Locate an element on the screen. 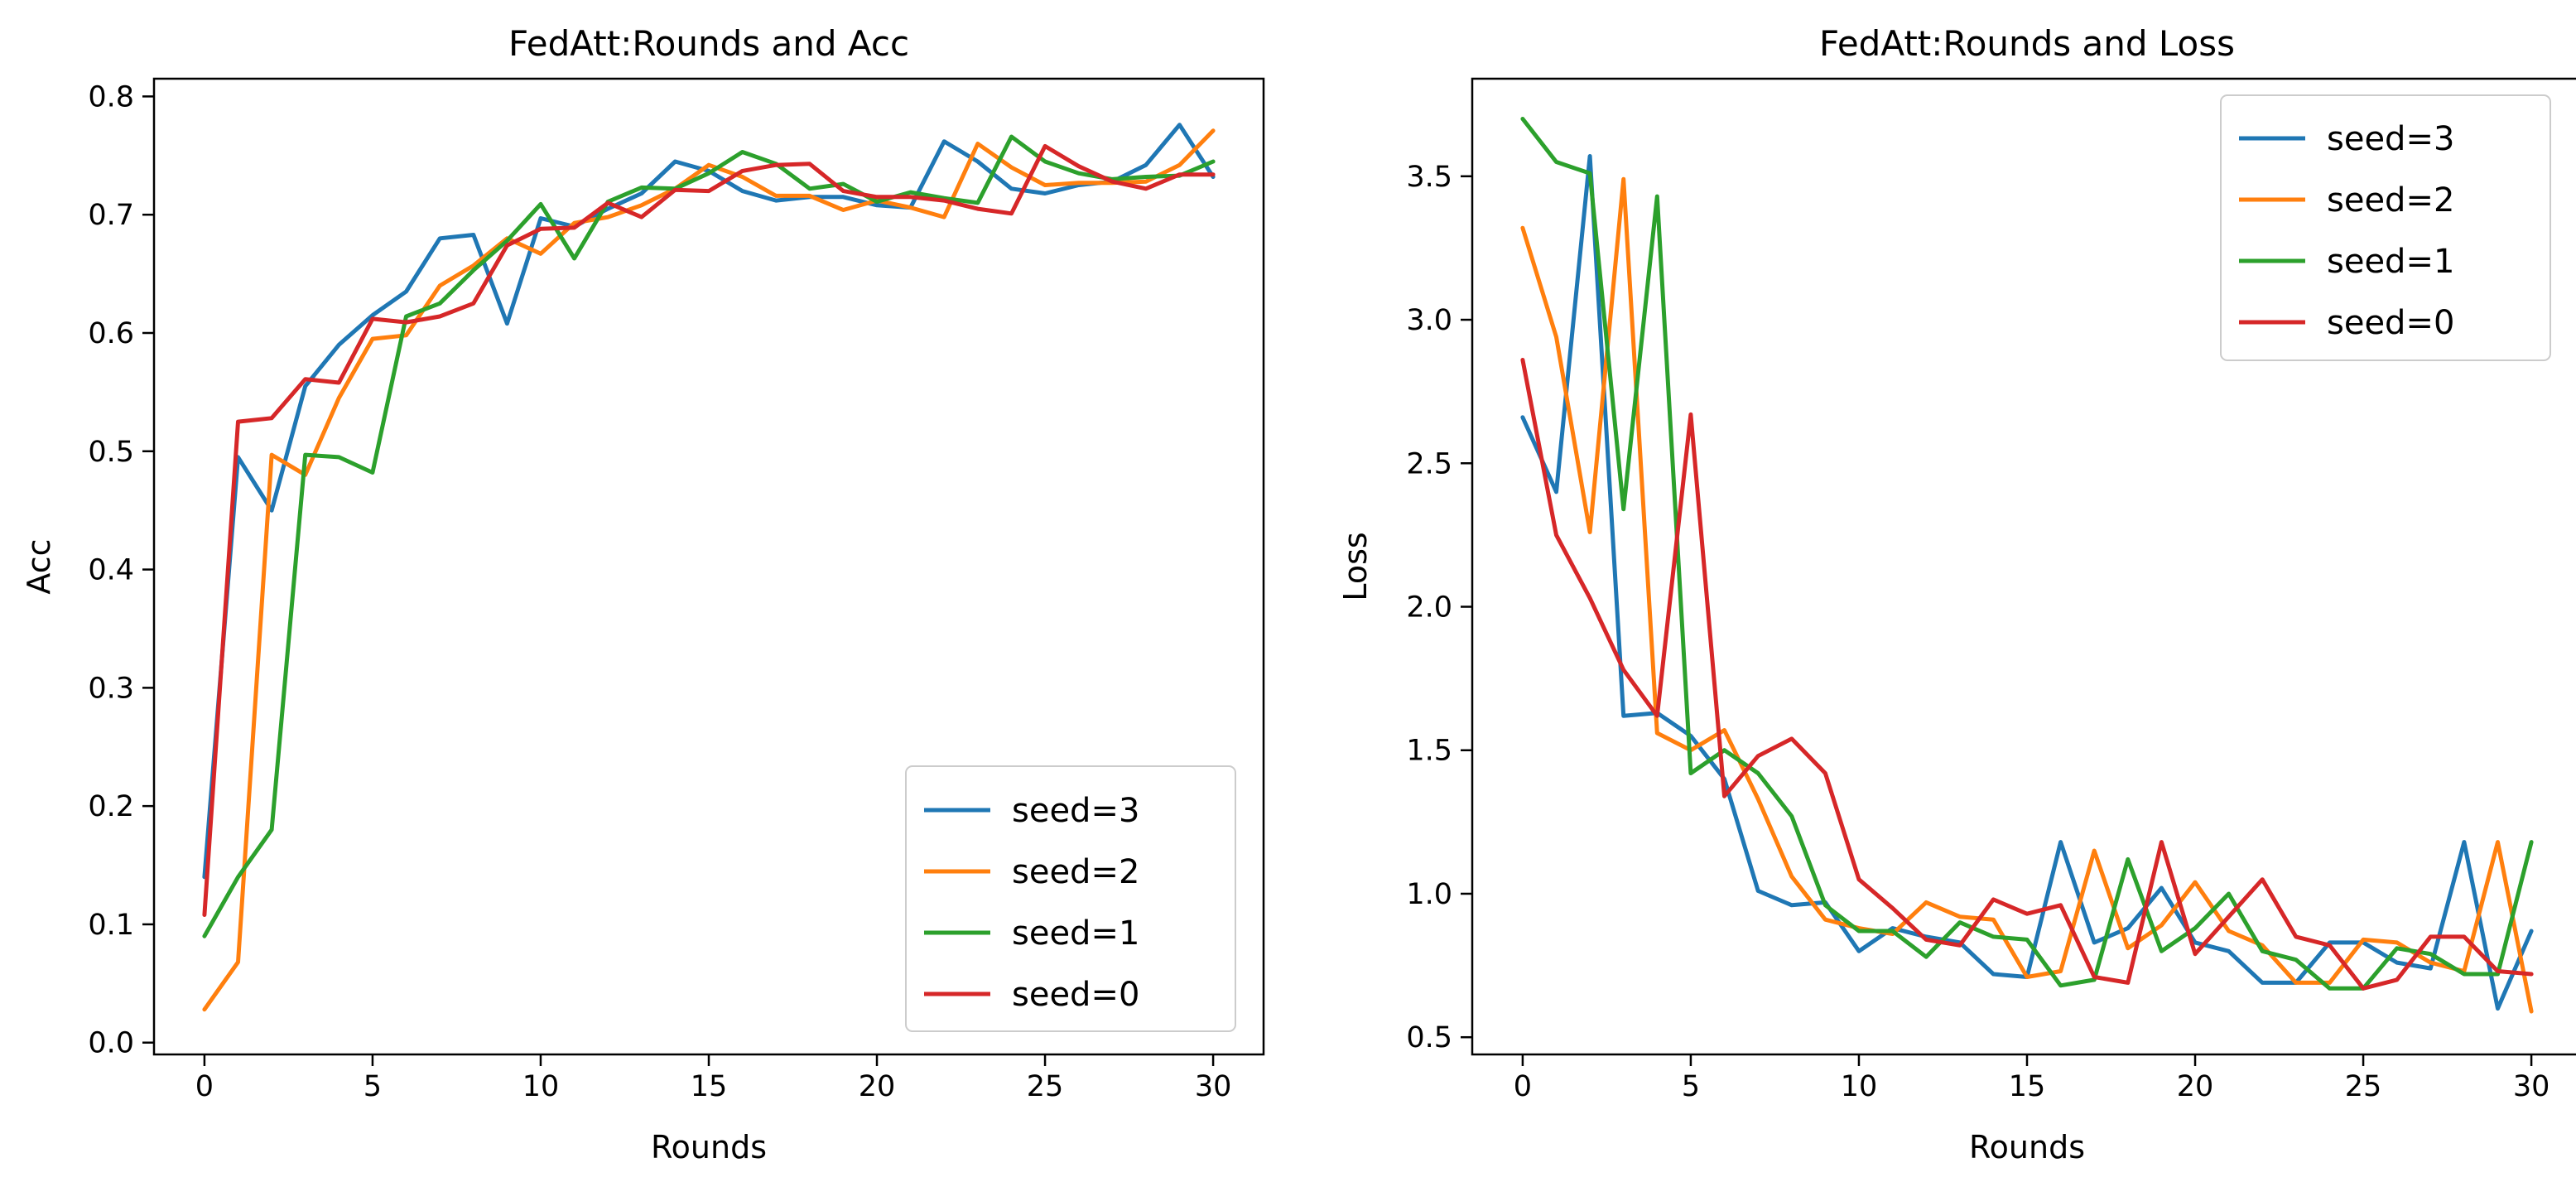 Image resolution: width=2576 pixels, height=1182 pixels. loss-x-tick-label: 10 is located at coordinates (1859, 1086).